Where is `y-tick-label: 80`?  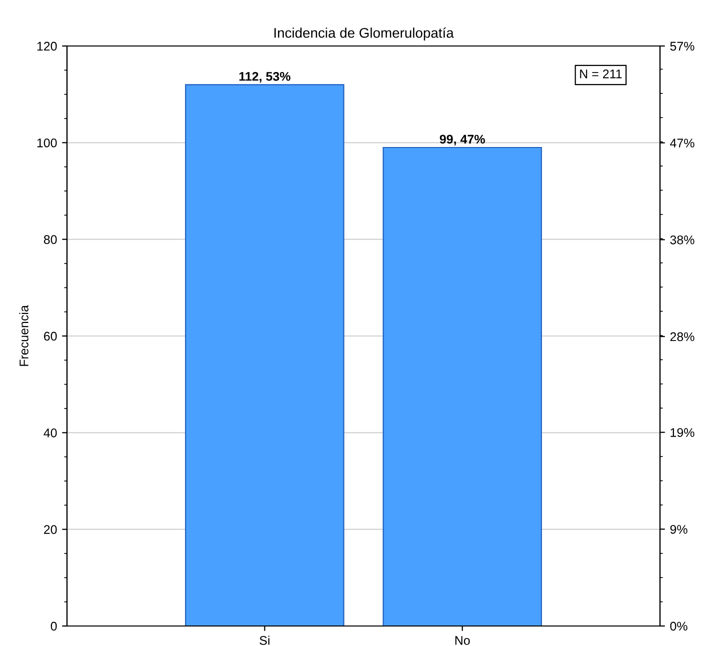 y-tick-label: 80 is located at coordinates (50, 239).